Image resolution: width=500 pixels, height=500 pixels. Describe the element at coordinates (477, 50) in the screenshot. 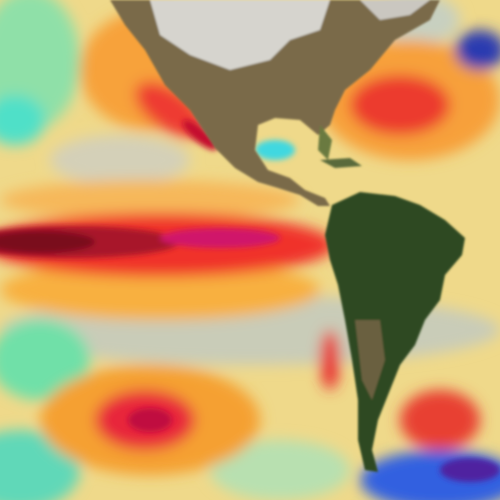

I see `cold-patch` at that location.